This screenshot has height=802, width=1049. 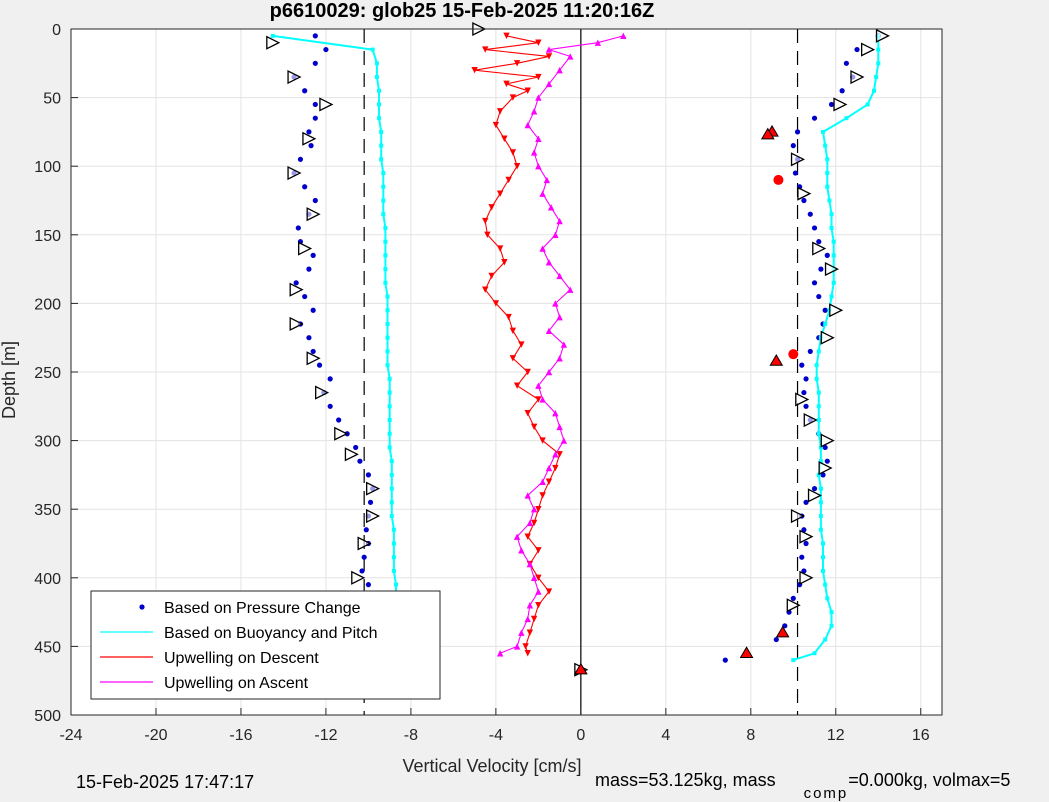 I want to click on y-tick-label: 500, so click(x=47, y=716).